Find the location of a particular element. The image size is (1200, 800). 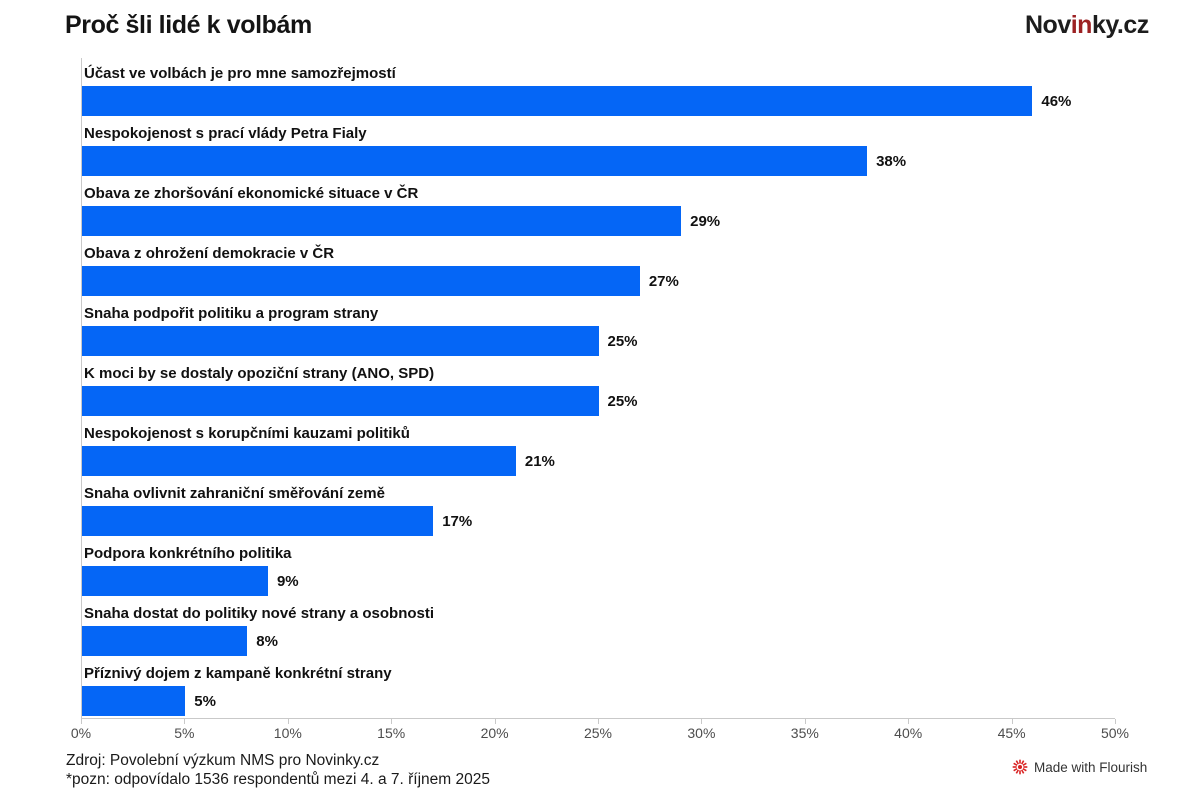

bar-line: 8% is located at coordinates (598, 641).